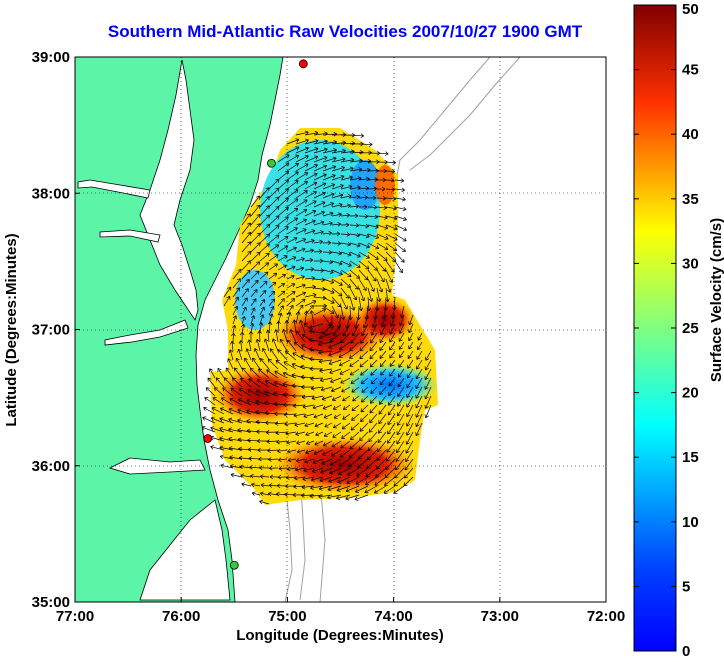 The width and height of the screenshot is (724, 659). I want to click on radar-sites, so click(255, 314).